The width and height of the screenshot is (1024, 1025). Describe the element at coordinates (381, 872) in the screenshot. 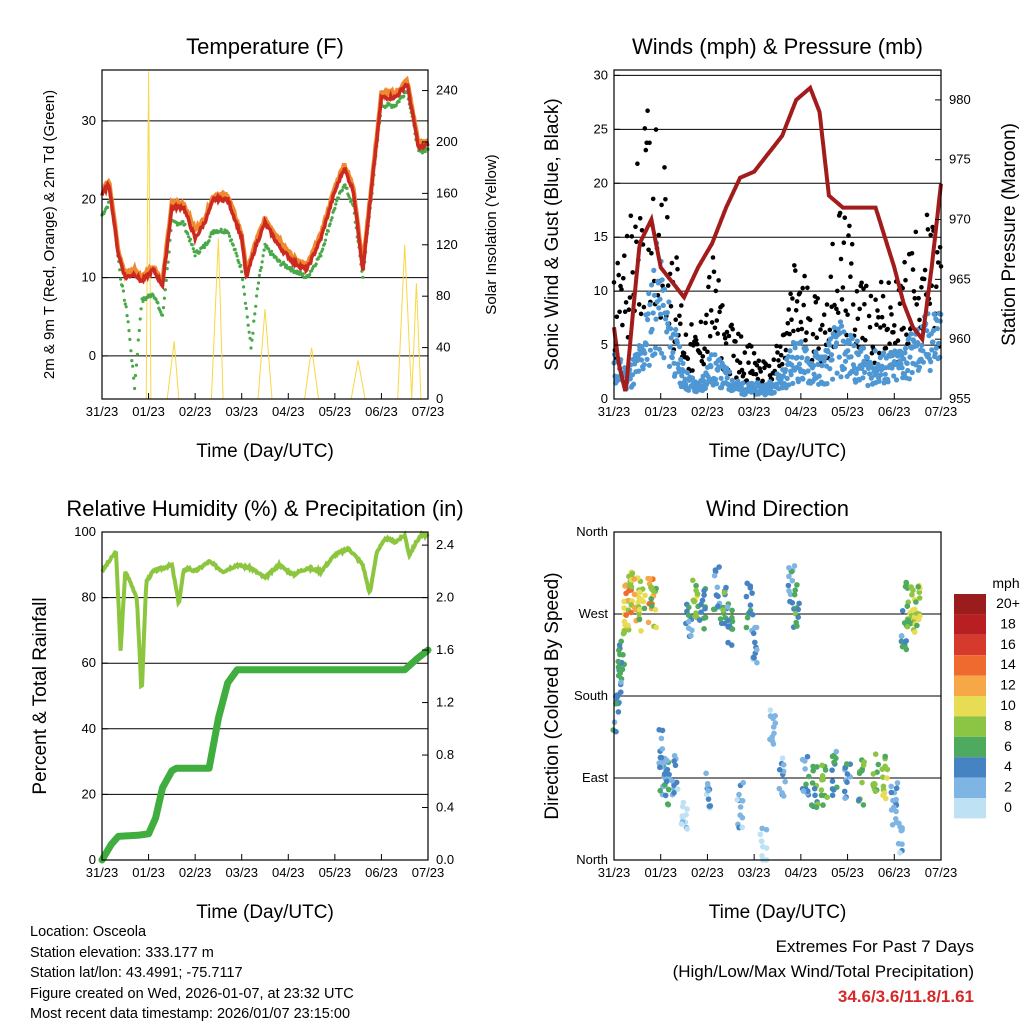

I see `x-tick-label: 06/23` at that location.